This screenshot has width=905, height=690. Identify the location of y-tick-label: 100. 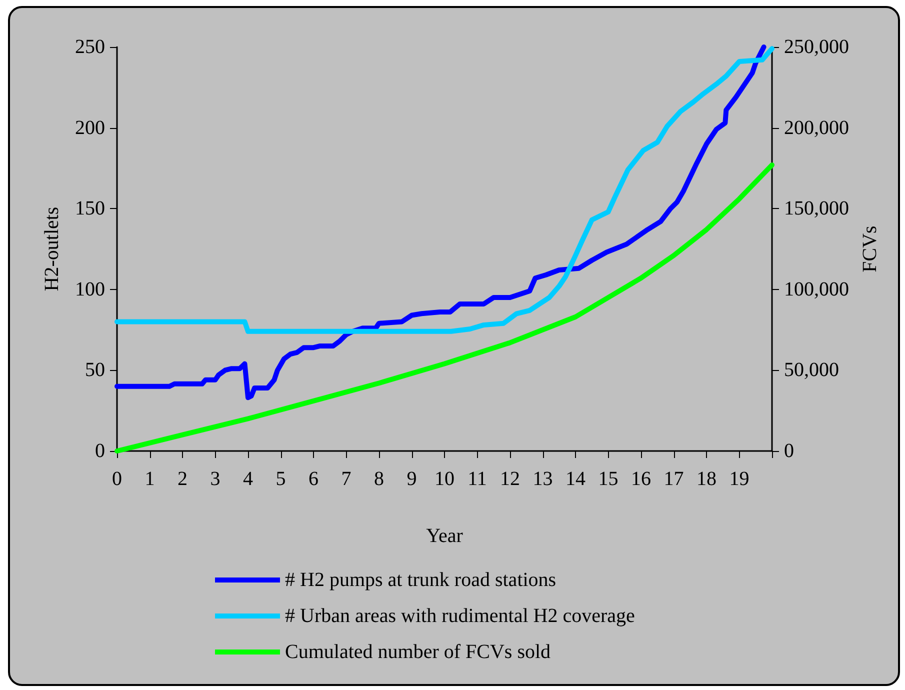
(90, 289).